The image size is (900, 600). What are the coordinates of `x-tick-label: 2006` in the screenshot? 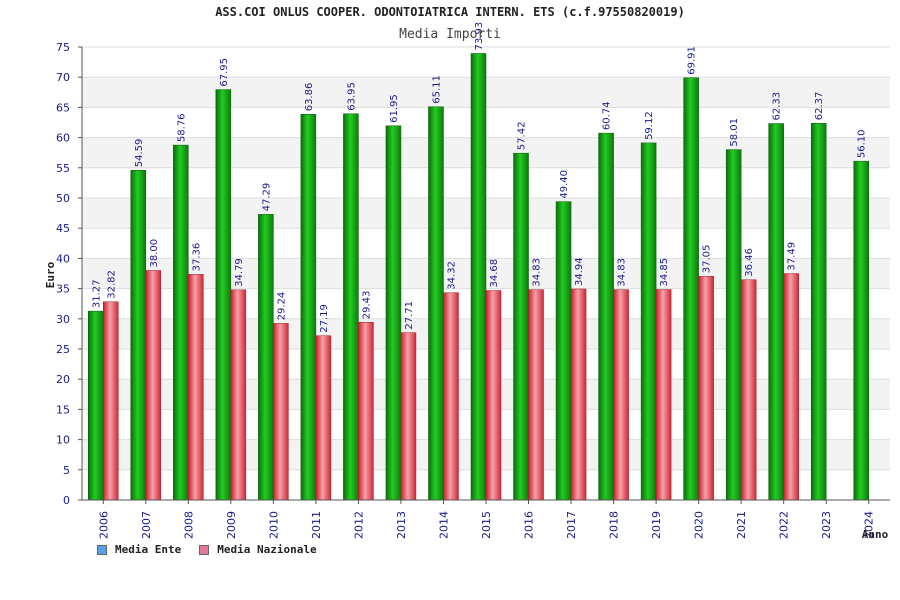 It's located at (103, 525).